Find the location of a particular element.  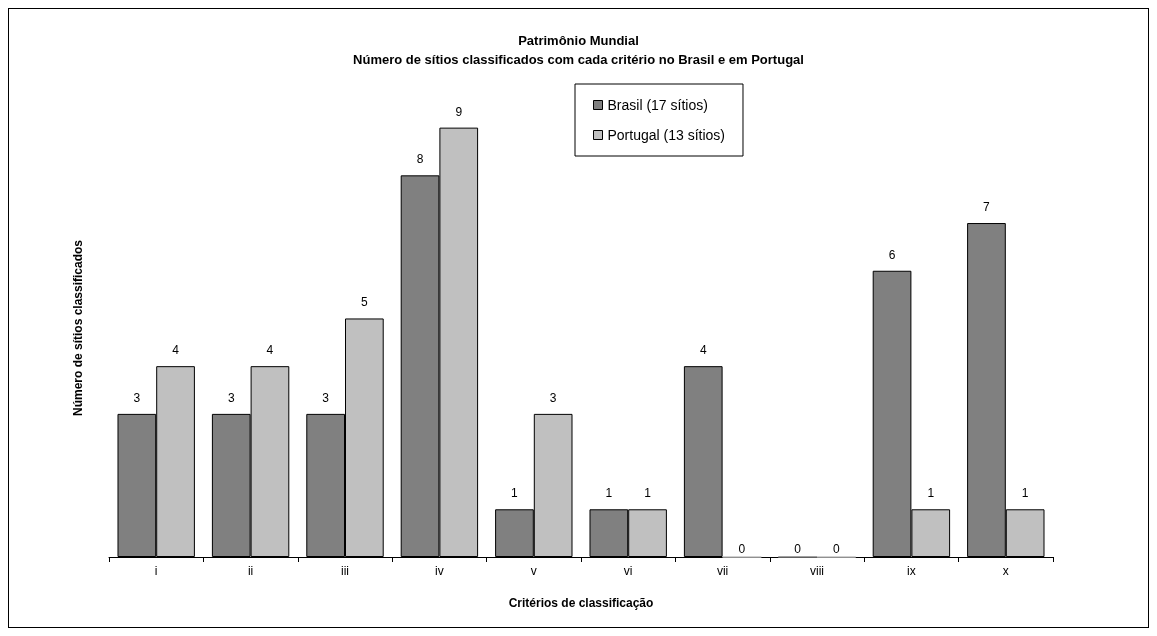

data-label: 5 is located at coordinates (365, 302).